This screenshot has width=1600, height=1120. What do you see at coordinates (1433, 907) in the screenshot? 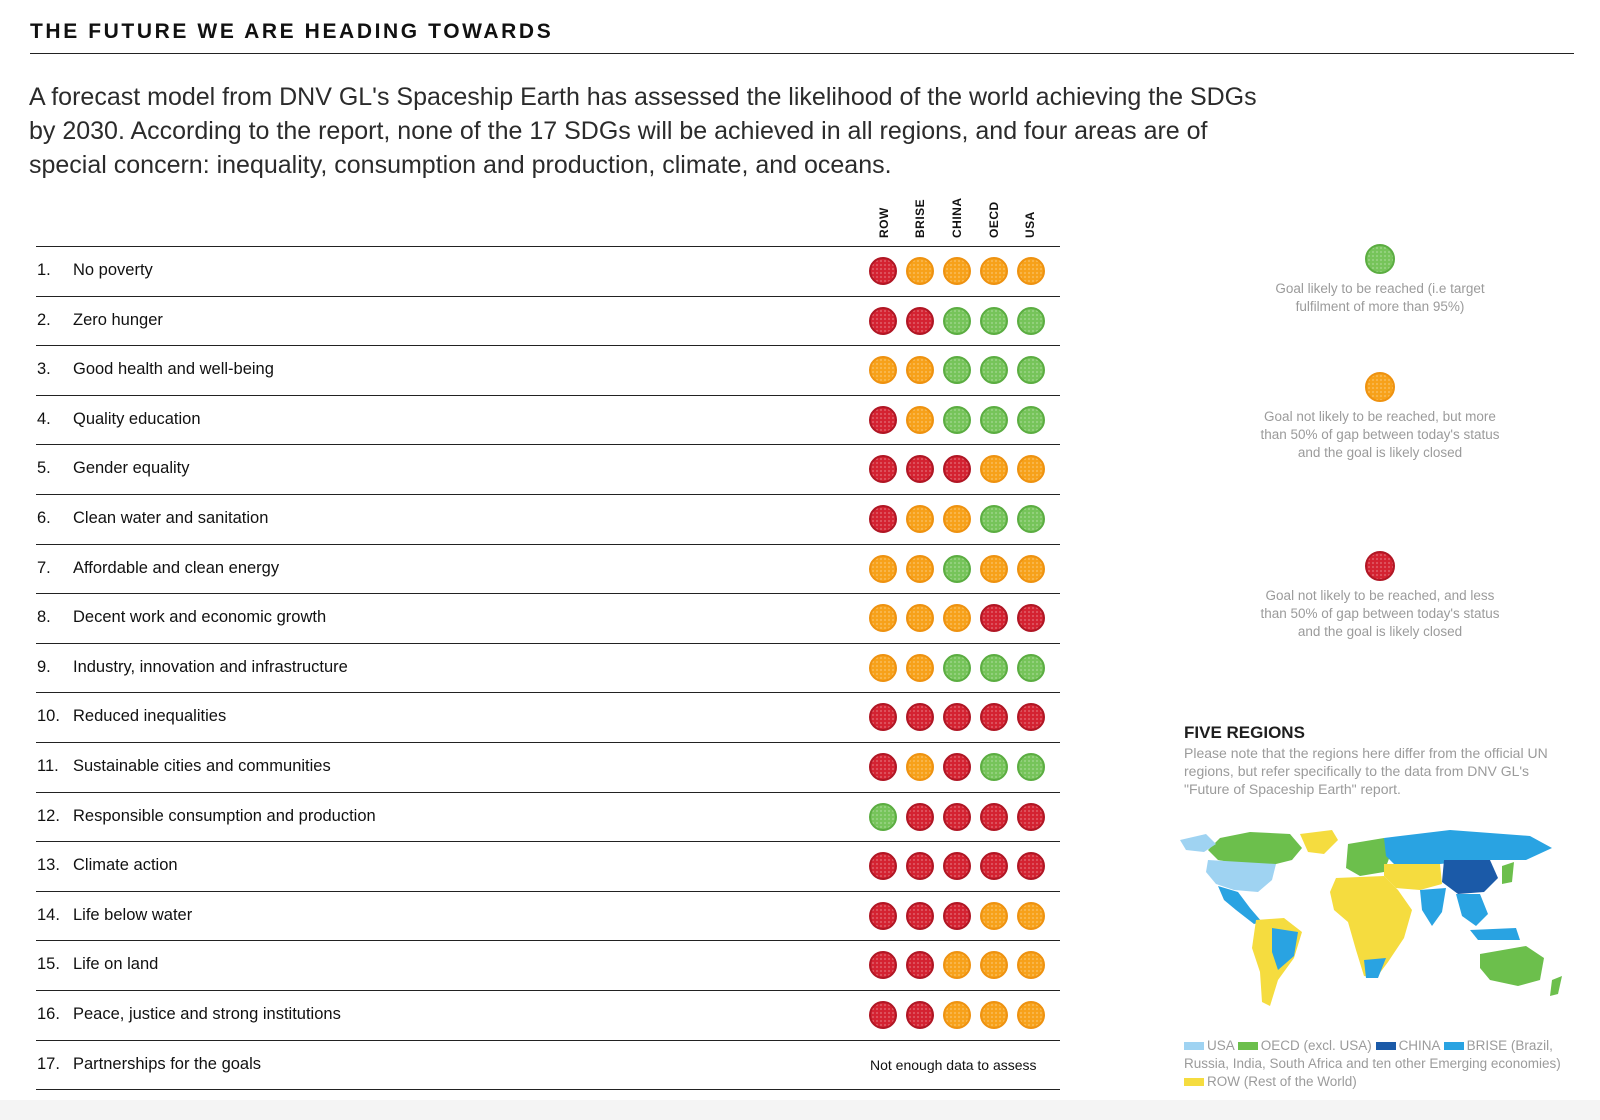
I see `india-shape` at bounding box center [1433, 907].